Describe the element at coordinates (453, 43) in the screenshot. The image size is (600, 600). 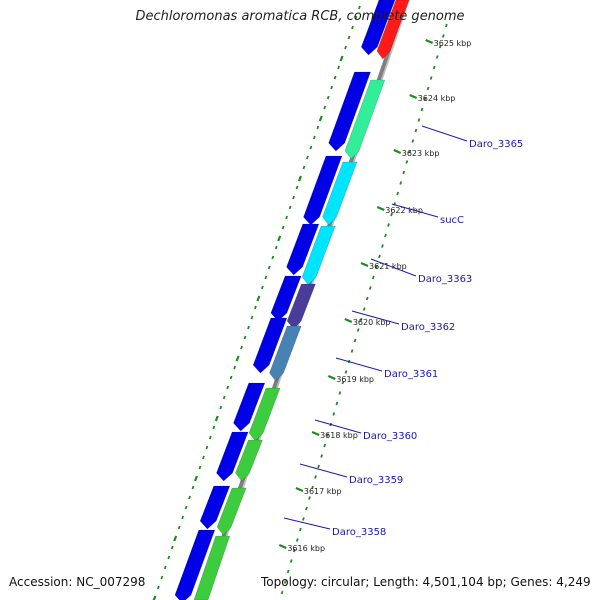
I see `tick-label: 3625 kbp` at that location.